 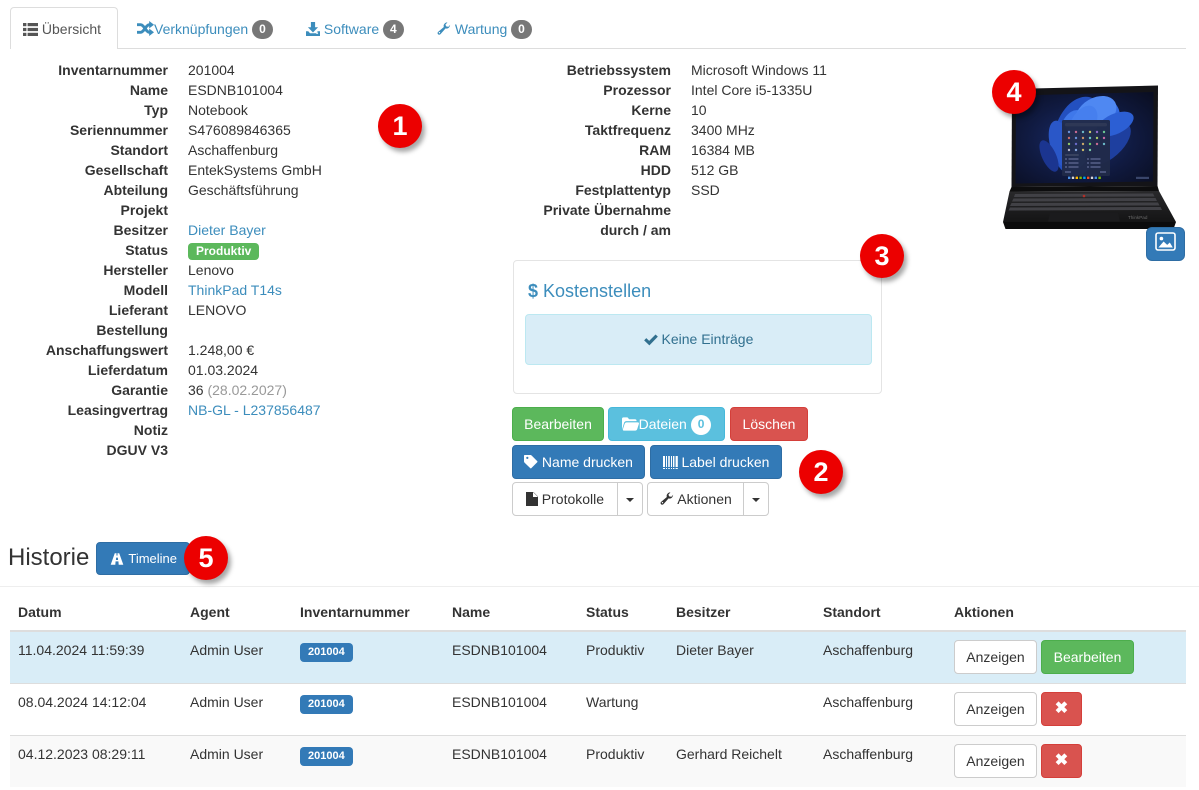 What do you see at coordinates (1138, 217) in the screenshot?
I see `svg-text: ThinkPad` at bounding box center [1138, 217].